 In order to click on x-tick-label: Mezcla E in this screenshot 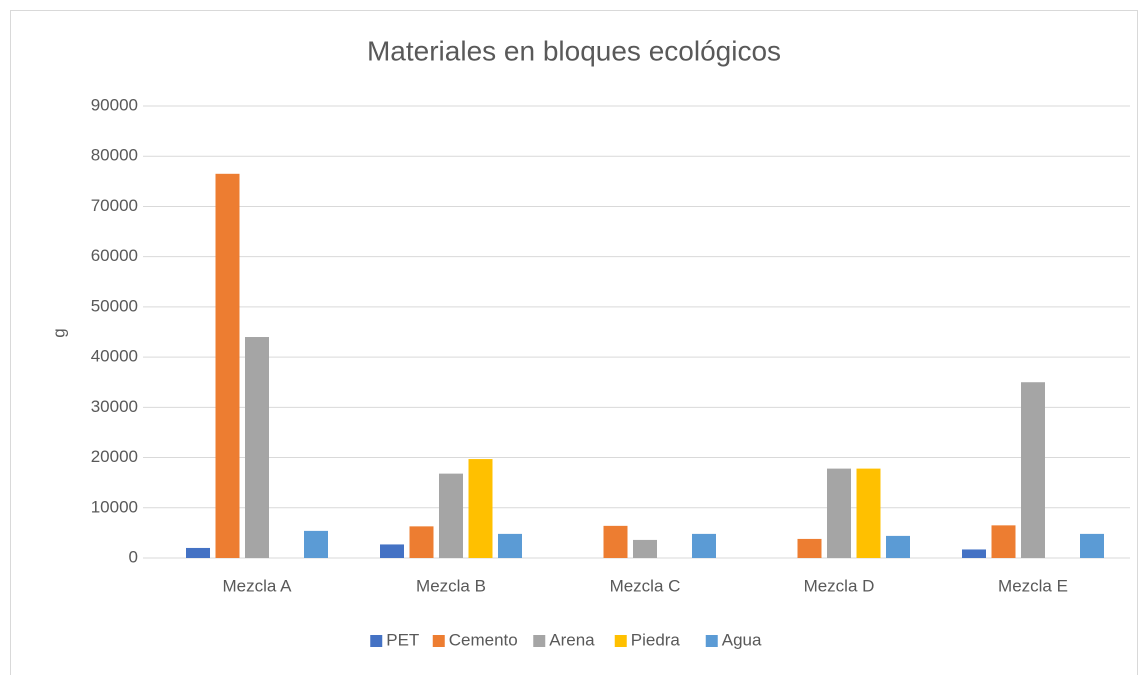, I will do `click(1033, 585)`.